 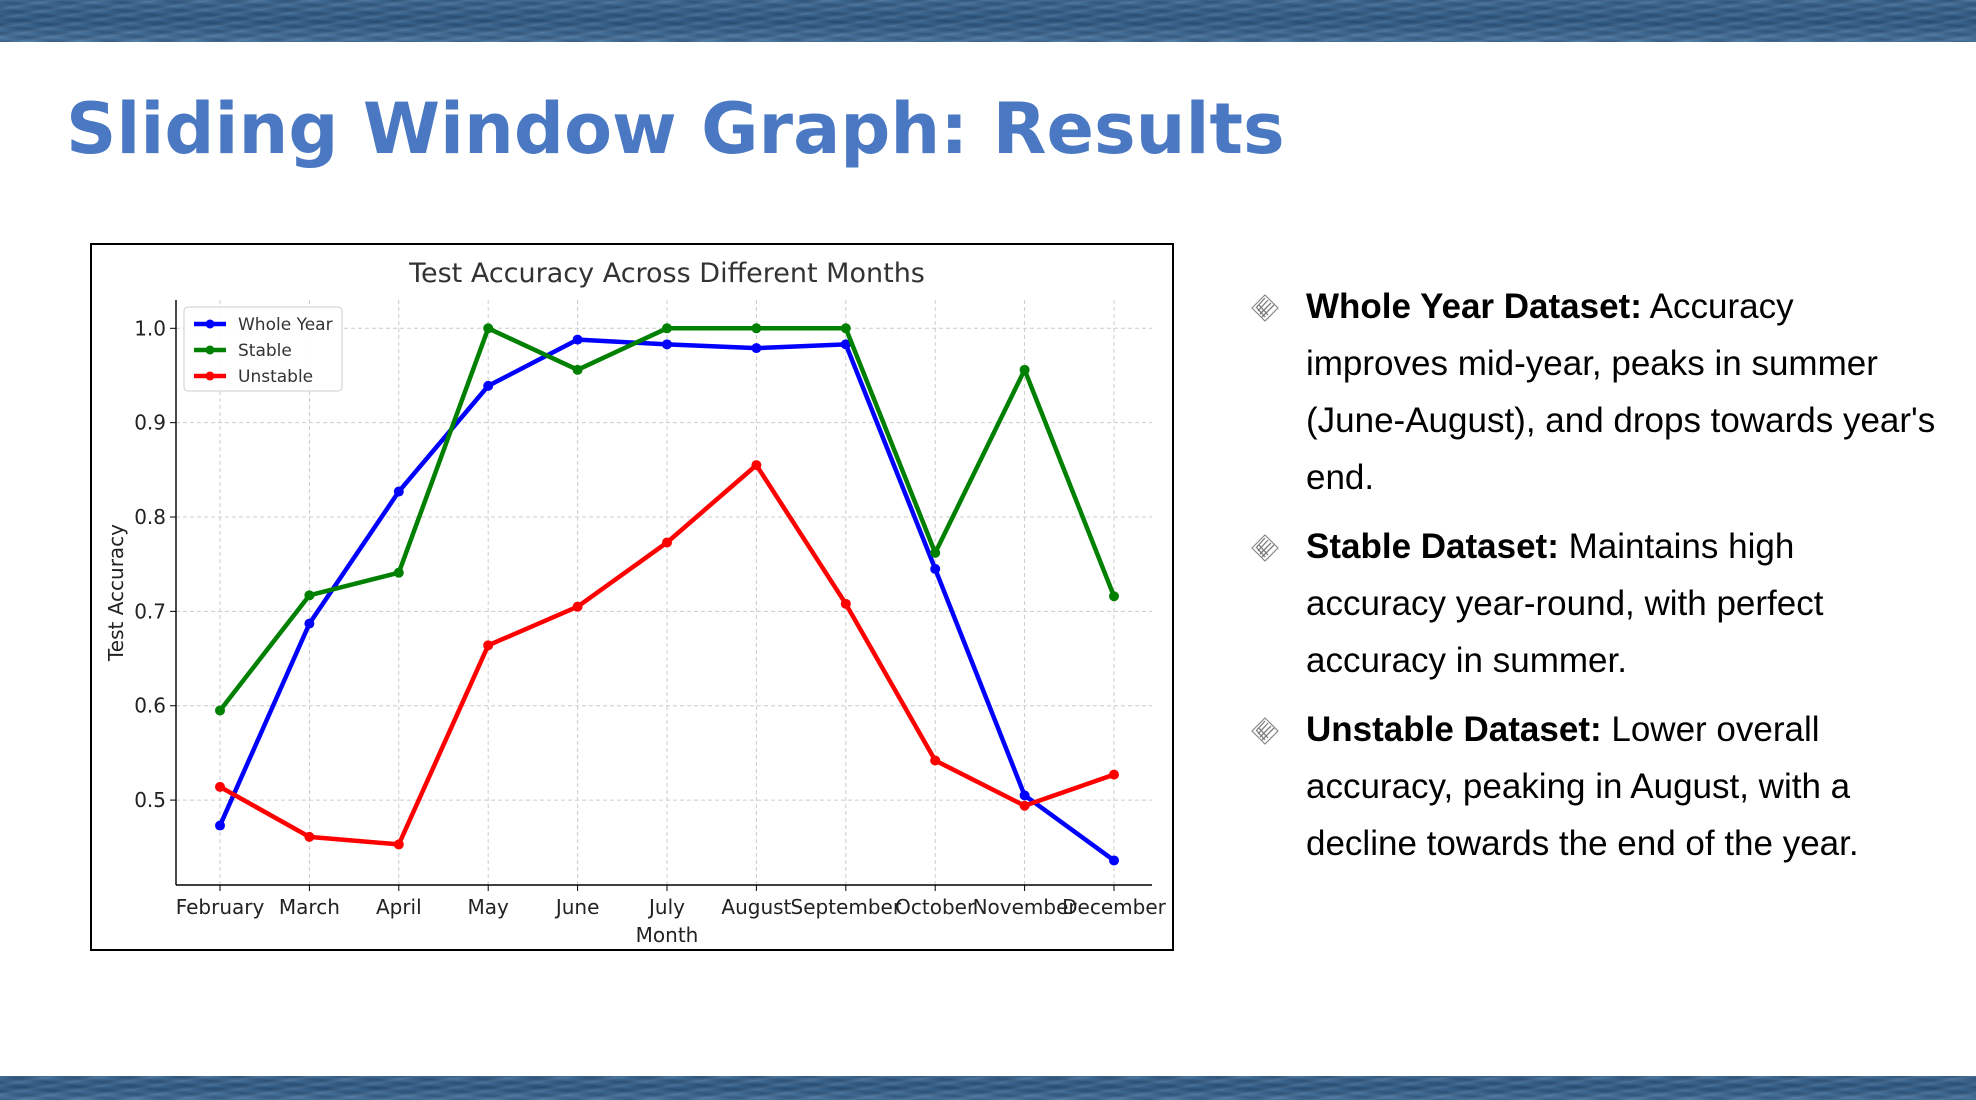 I want to click on x-tick-label: October, so click(x=935, y=907).